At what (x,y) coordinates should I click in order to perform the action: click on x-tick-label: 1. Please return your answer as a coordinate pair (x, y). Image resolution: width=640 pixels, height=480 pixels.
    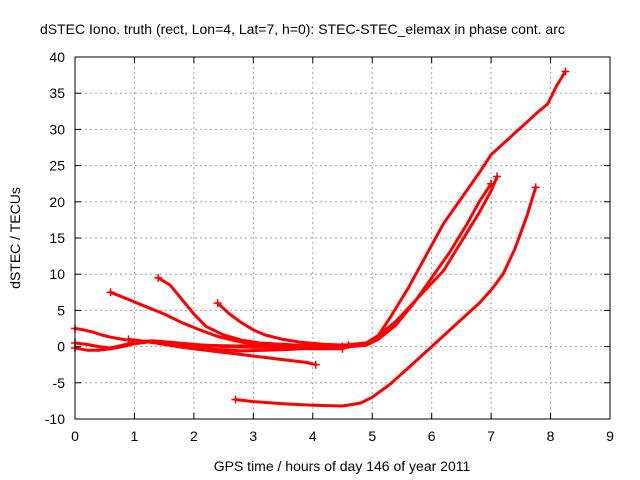
    Looking at the image, I should click on (135, 436).